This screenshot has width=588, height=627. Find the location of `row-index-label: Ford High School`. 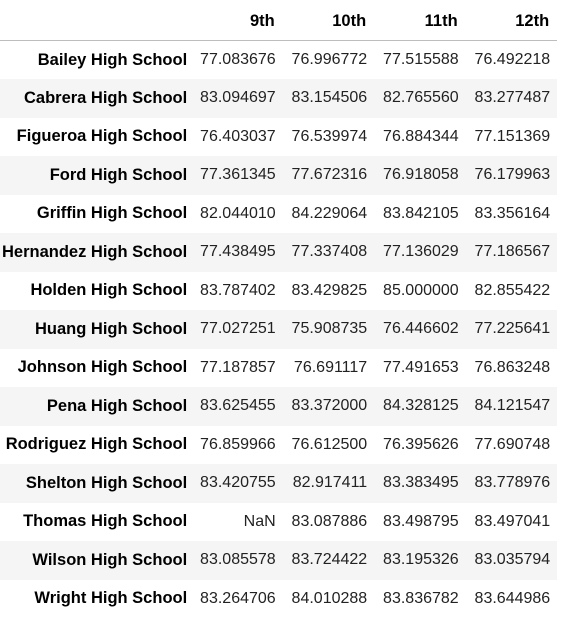

row-index-label: Ford High School is located at coordinates (118, 174).